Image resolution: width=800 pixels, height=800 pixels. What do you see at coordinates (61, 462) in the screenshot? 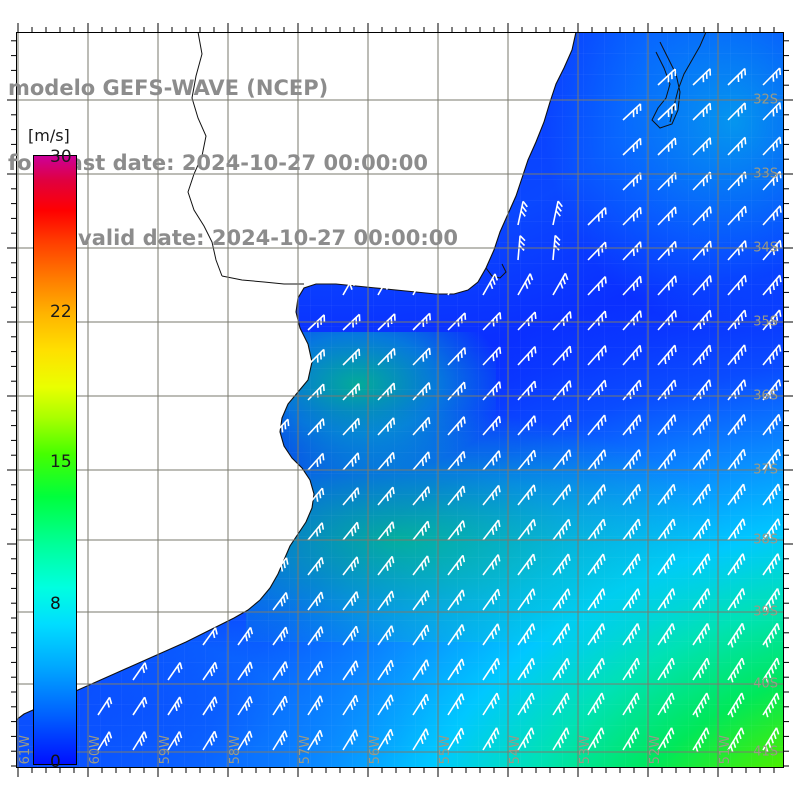
I see `colorbar-tick-15: 15` at bounding box center [61, 462].